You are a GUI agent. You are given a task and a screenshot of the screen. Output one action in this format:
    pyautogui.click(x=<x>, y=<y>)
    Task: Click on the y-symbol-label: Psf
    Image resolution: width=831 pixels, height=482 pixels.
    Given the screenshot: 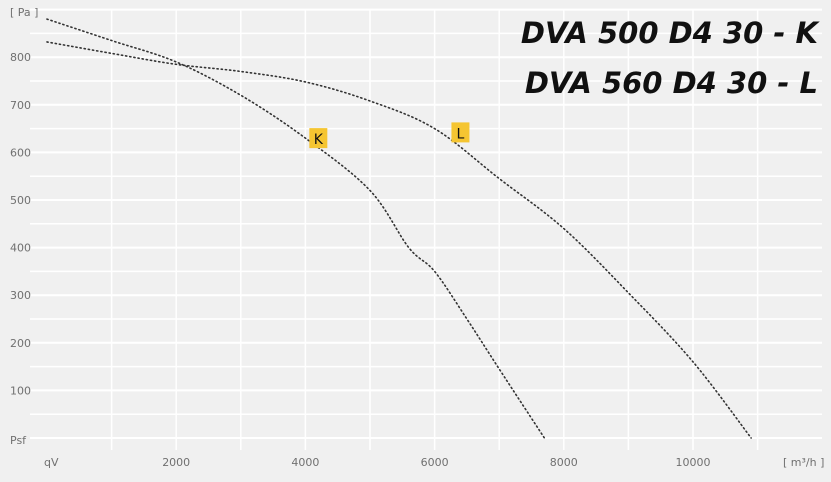 What is the action you would take?
    pyautogui.click(x=18, y=440)
    